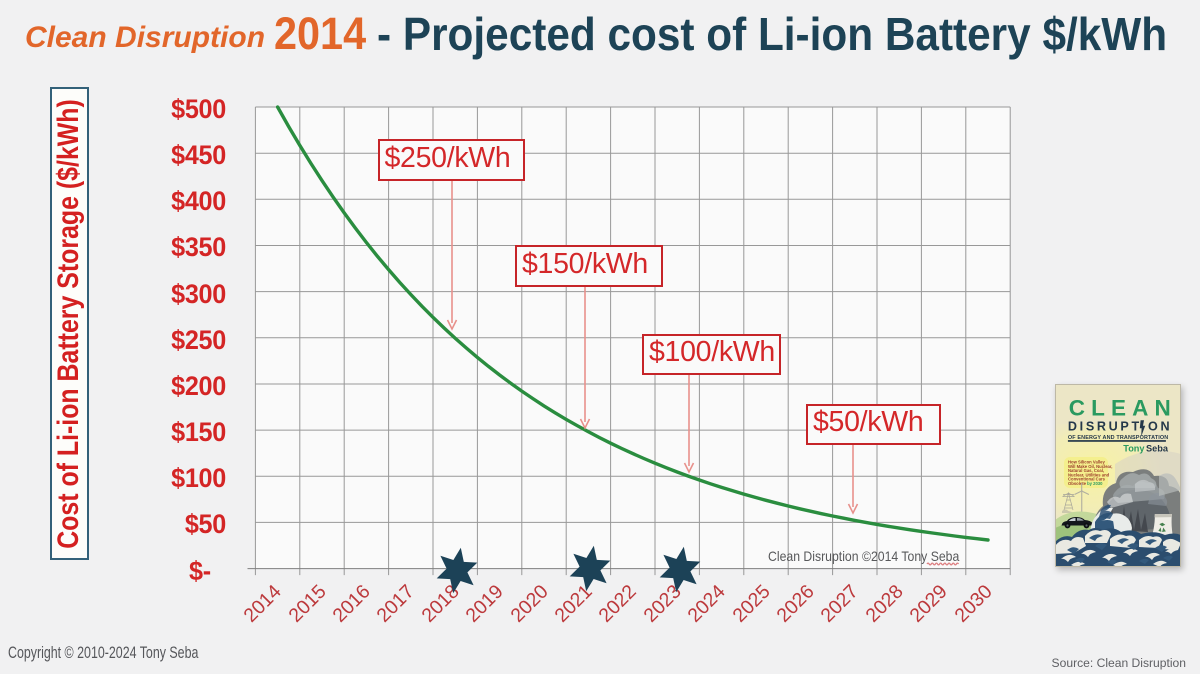 This screenshot has width=1200, height=674. Describe the element at coordinates (1090, 466) in the screenshot. I see `svg-text: Will Make Oil, Nuclear,` at that location.